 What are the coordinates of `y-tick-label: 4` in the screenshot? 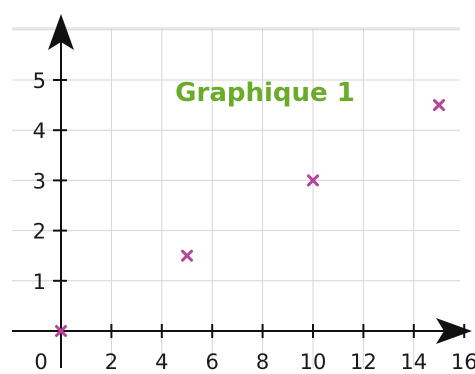 It's located at (39, 131).